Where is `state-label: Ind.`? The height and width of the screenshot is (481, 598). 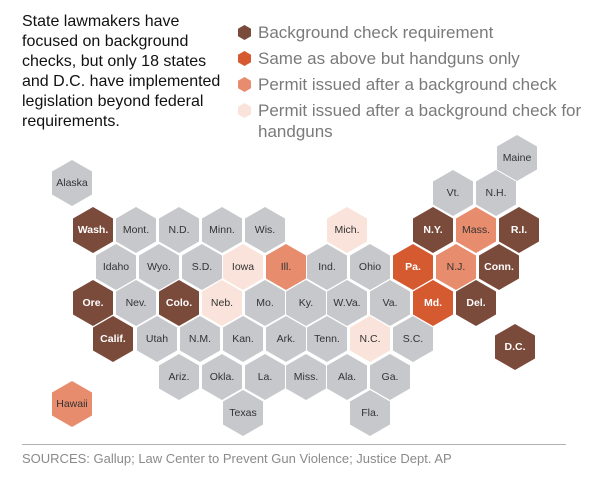
state-label: Ind. is located at coordinates (327, 267).